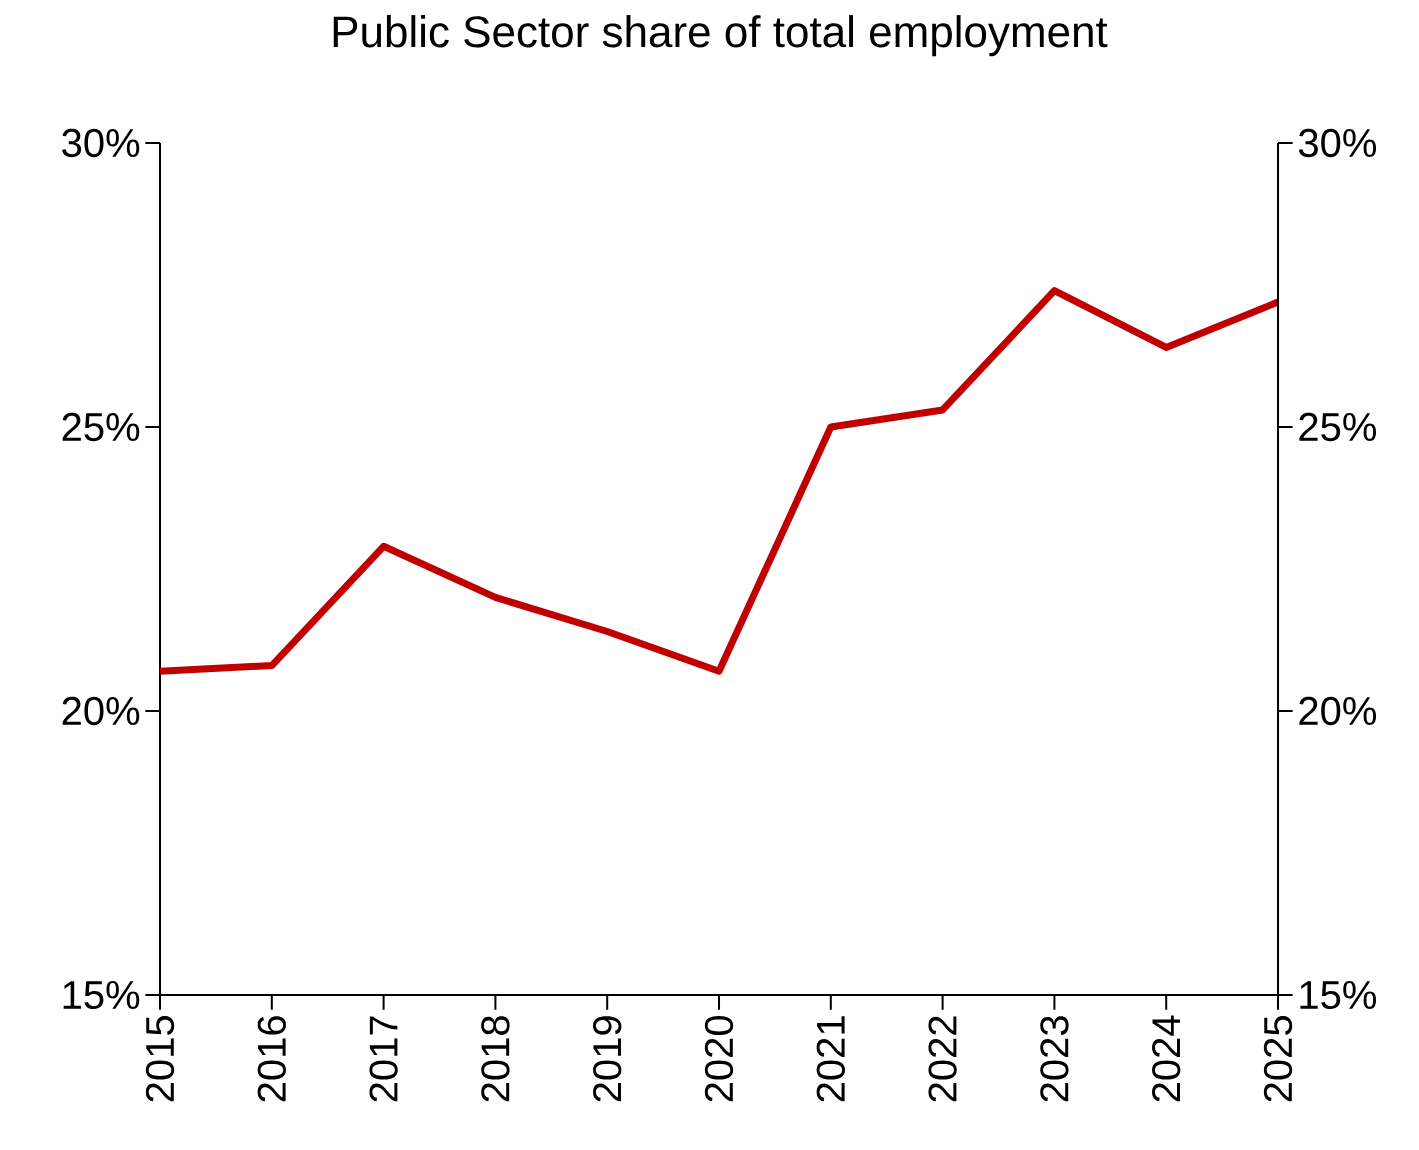 Image resolution: width=1419 pixels, height=1150 pixels. I want to click on x-tick-label: 2025, so click(1278, 1059).